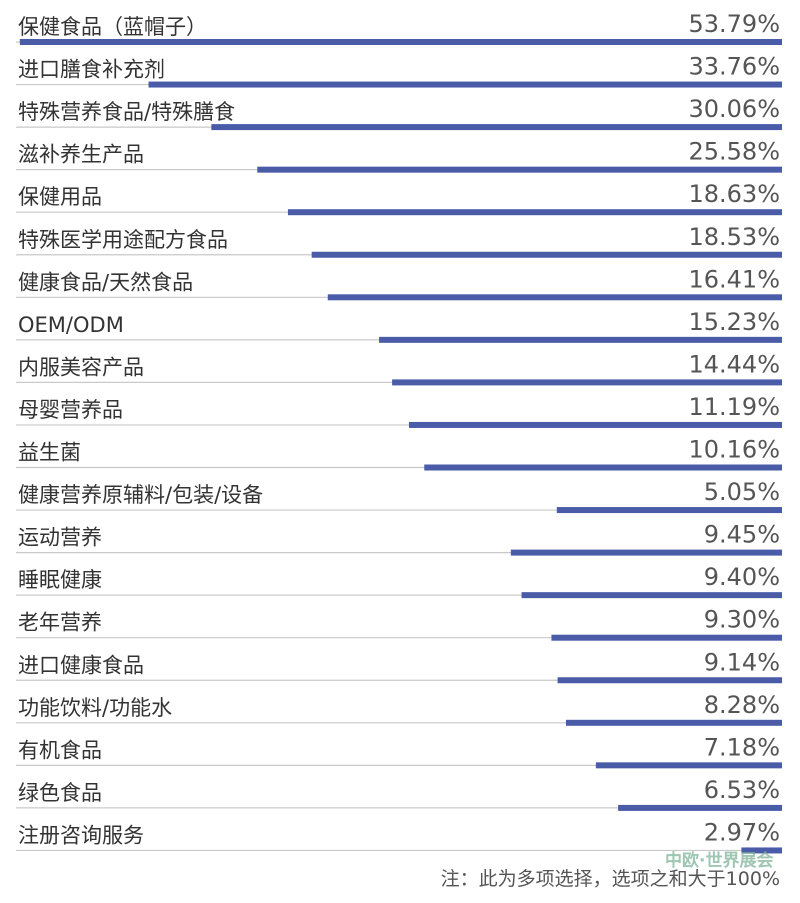 The height and width of the screenshot is (903, 800). Describe the element at coordinates (95, 708) in the screenshot. I see `category-label: 功能饮料/功能水` at that location.